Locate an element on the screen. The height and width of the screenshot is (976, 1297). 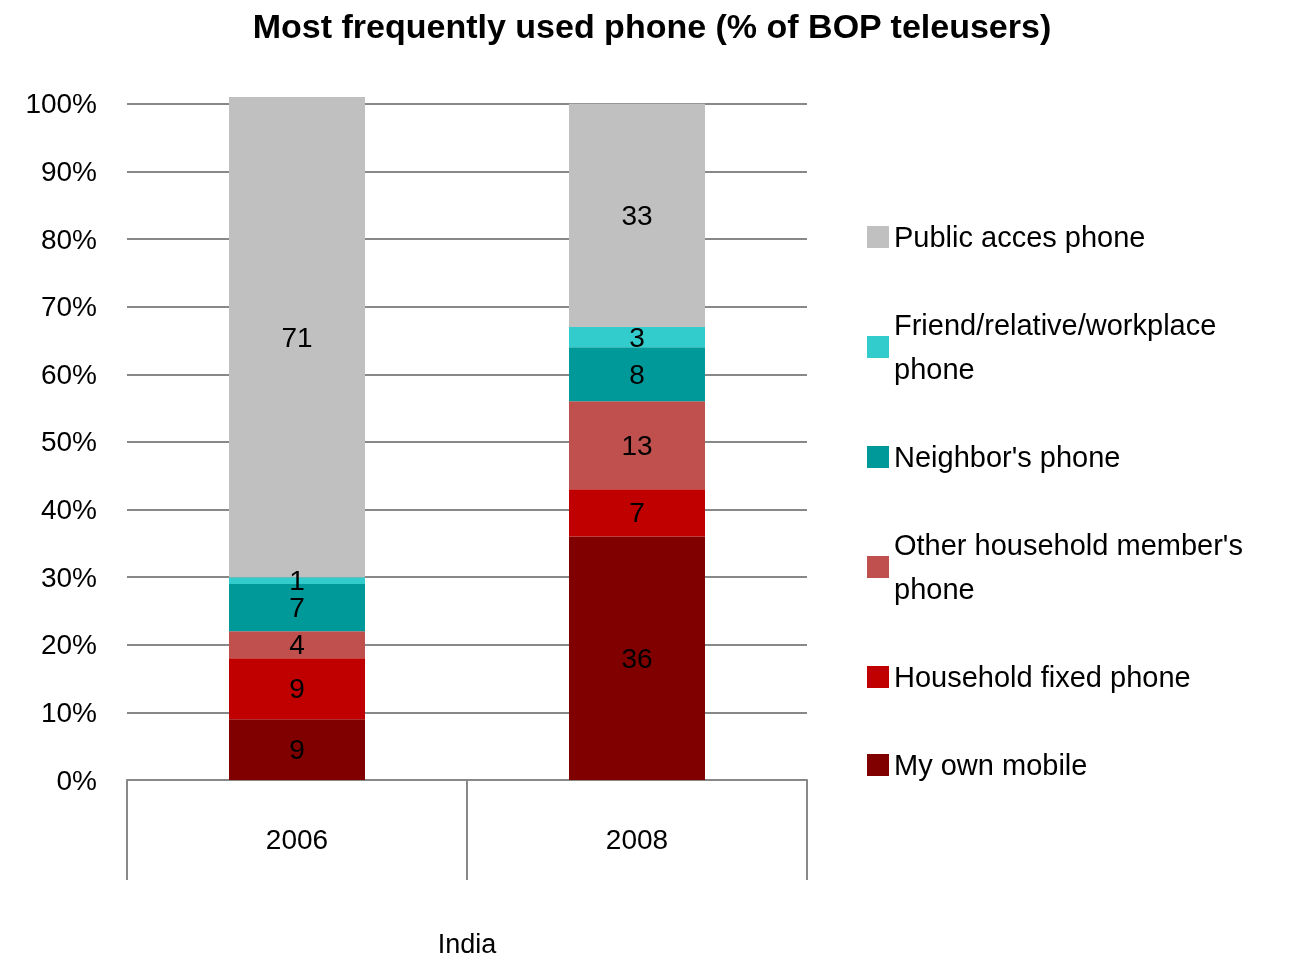
data-label: 36 is located at coordinates (637, 658).